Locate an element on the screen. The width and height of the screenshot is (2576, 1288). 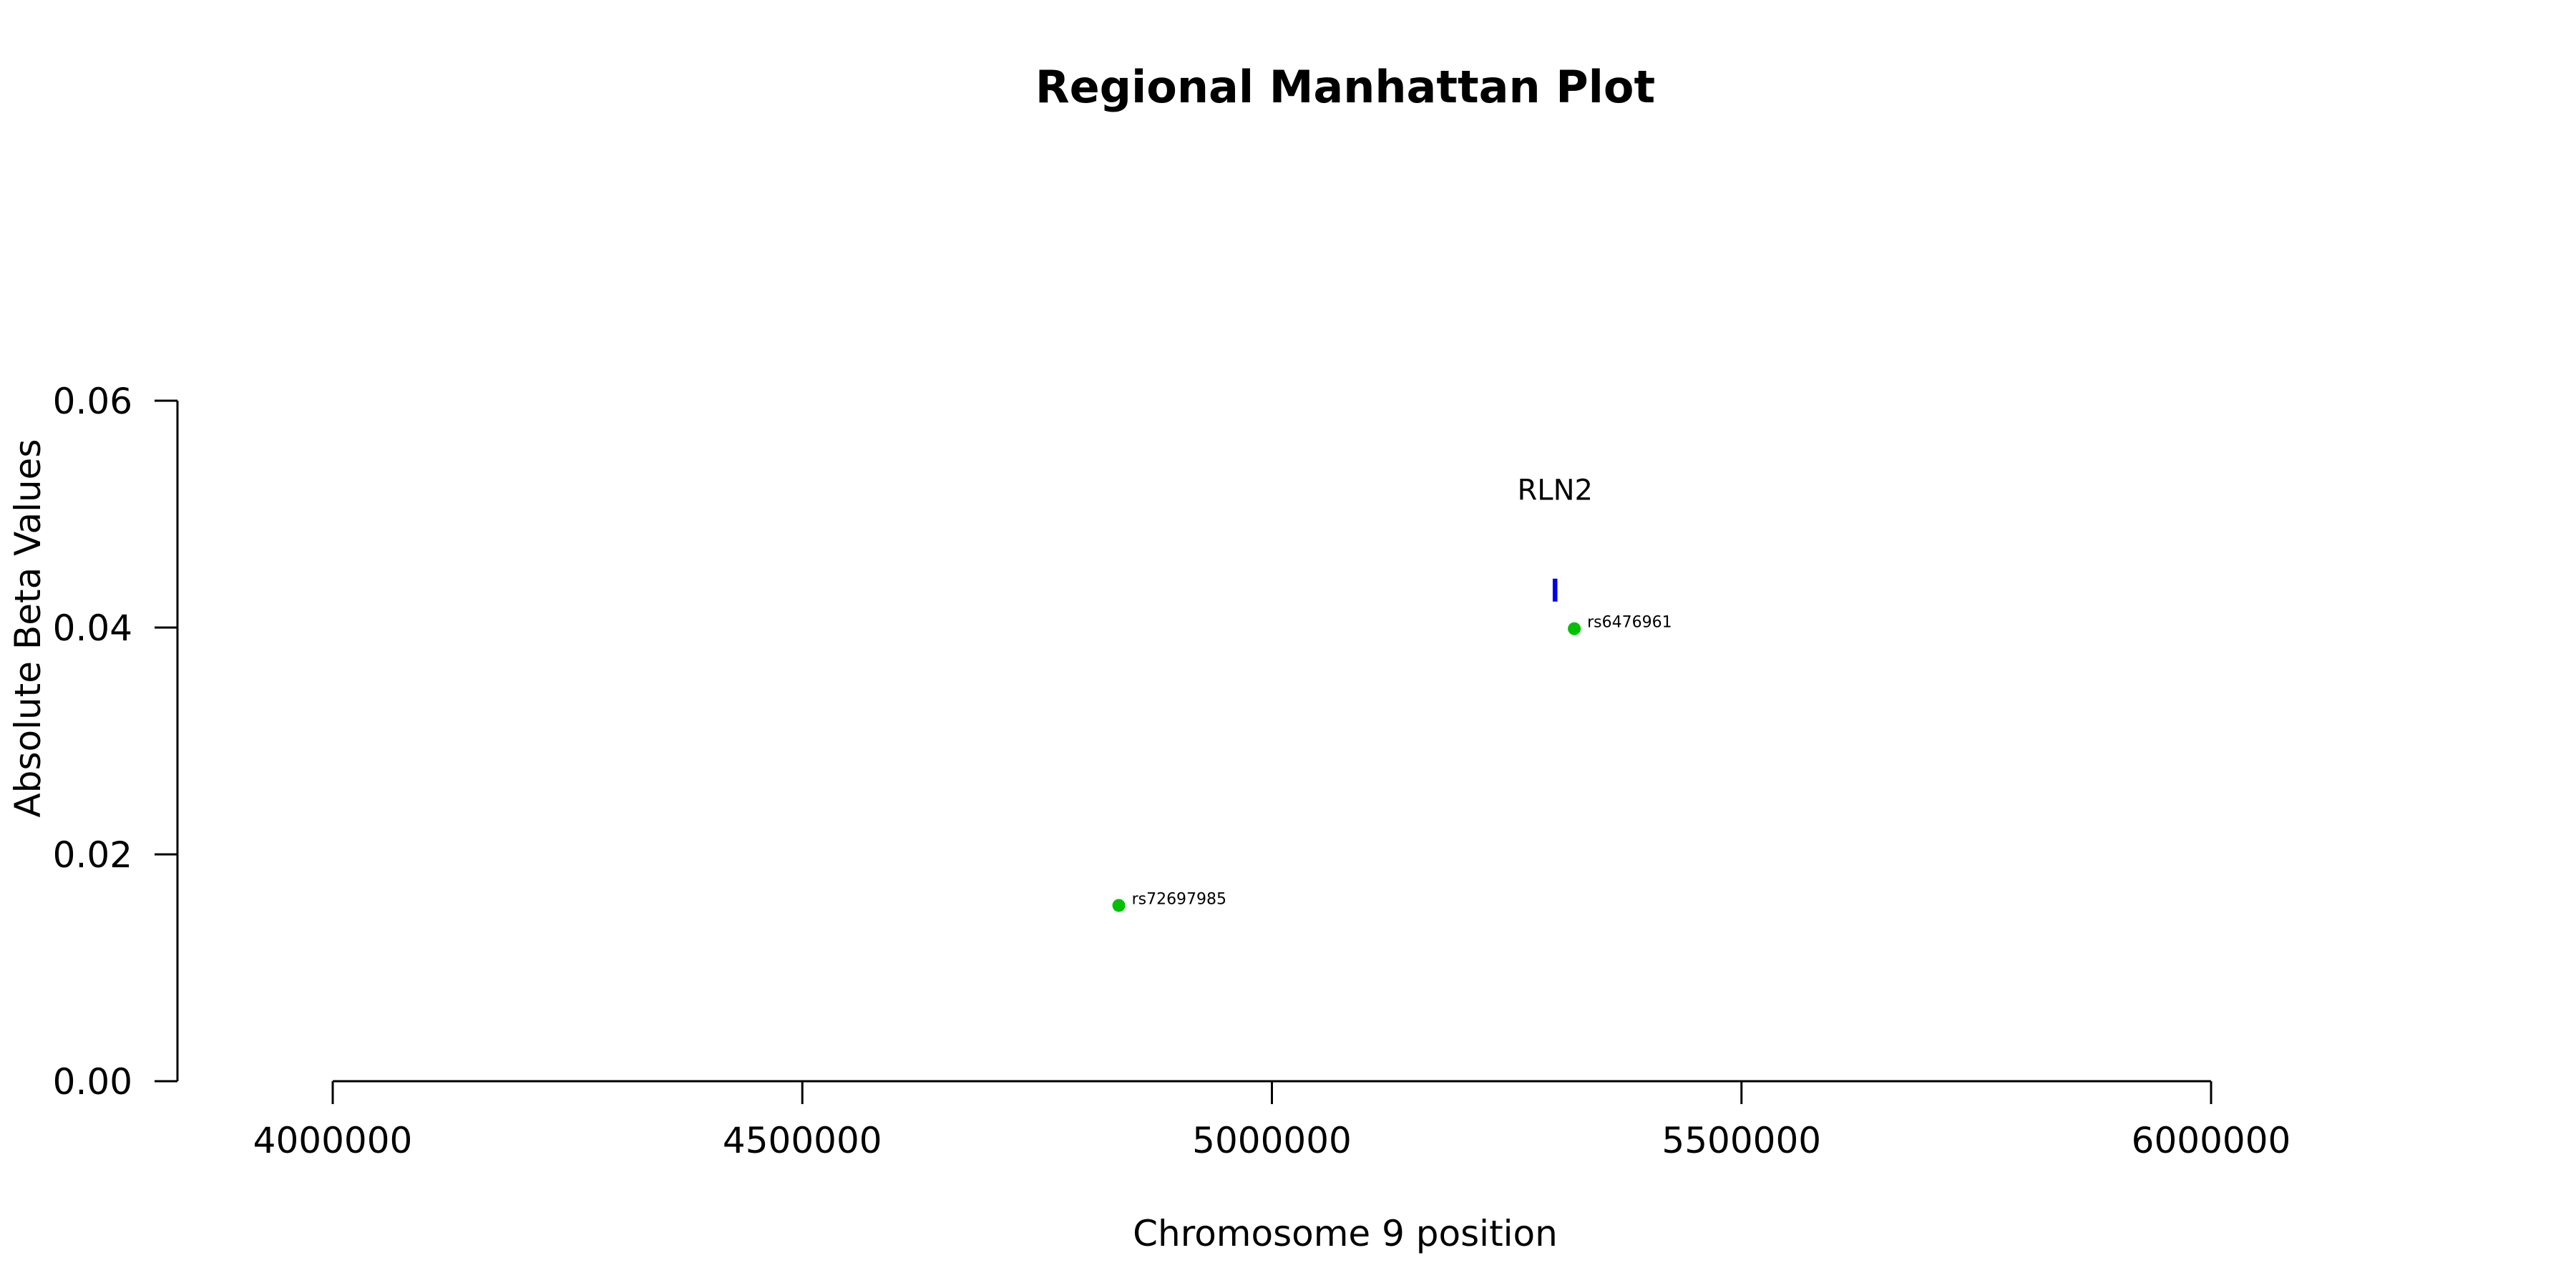
y-axis: 0.00 0.02 0.04 0.06 is located at coordinates (116, 742).